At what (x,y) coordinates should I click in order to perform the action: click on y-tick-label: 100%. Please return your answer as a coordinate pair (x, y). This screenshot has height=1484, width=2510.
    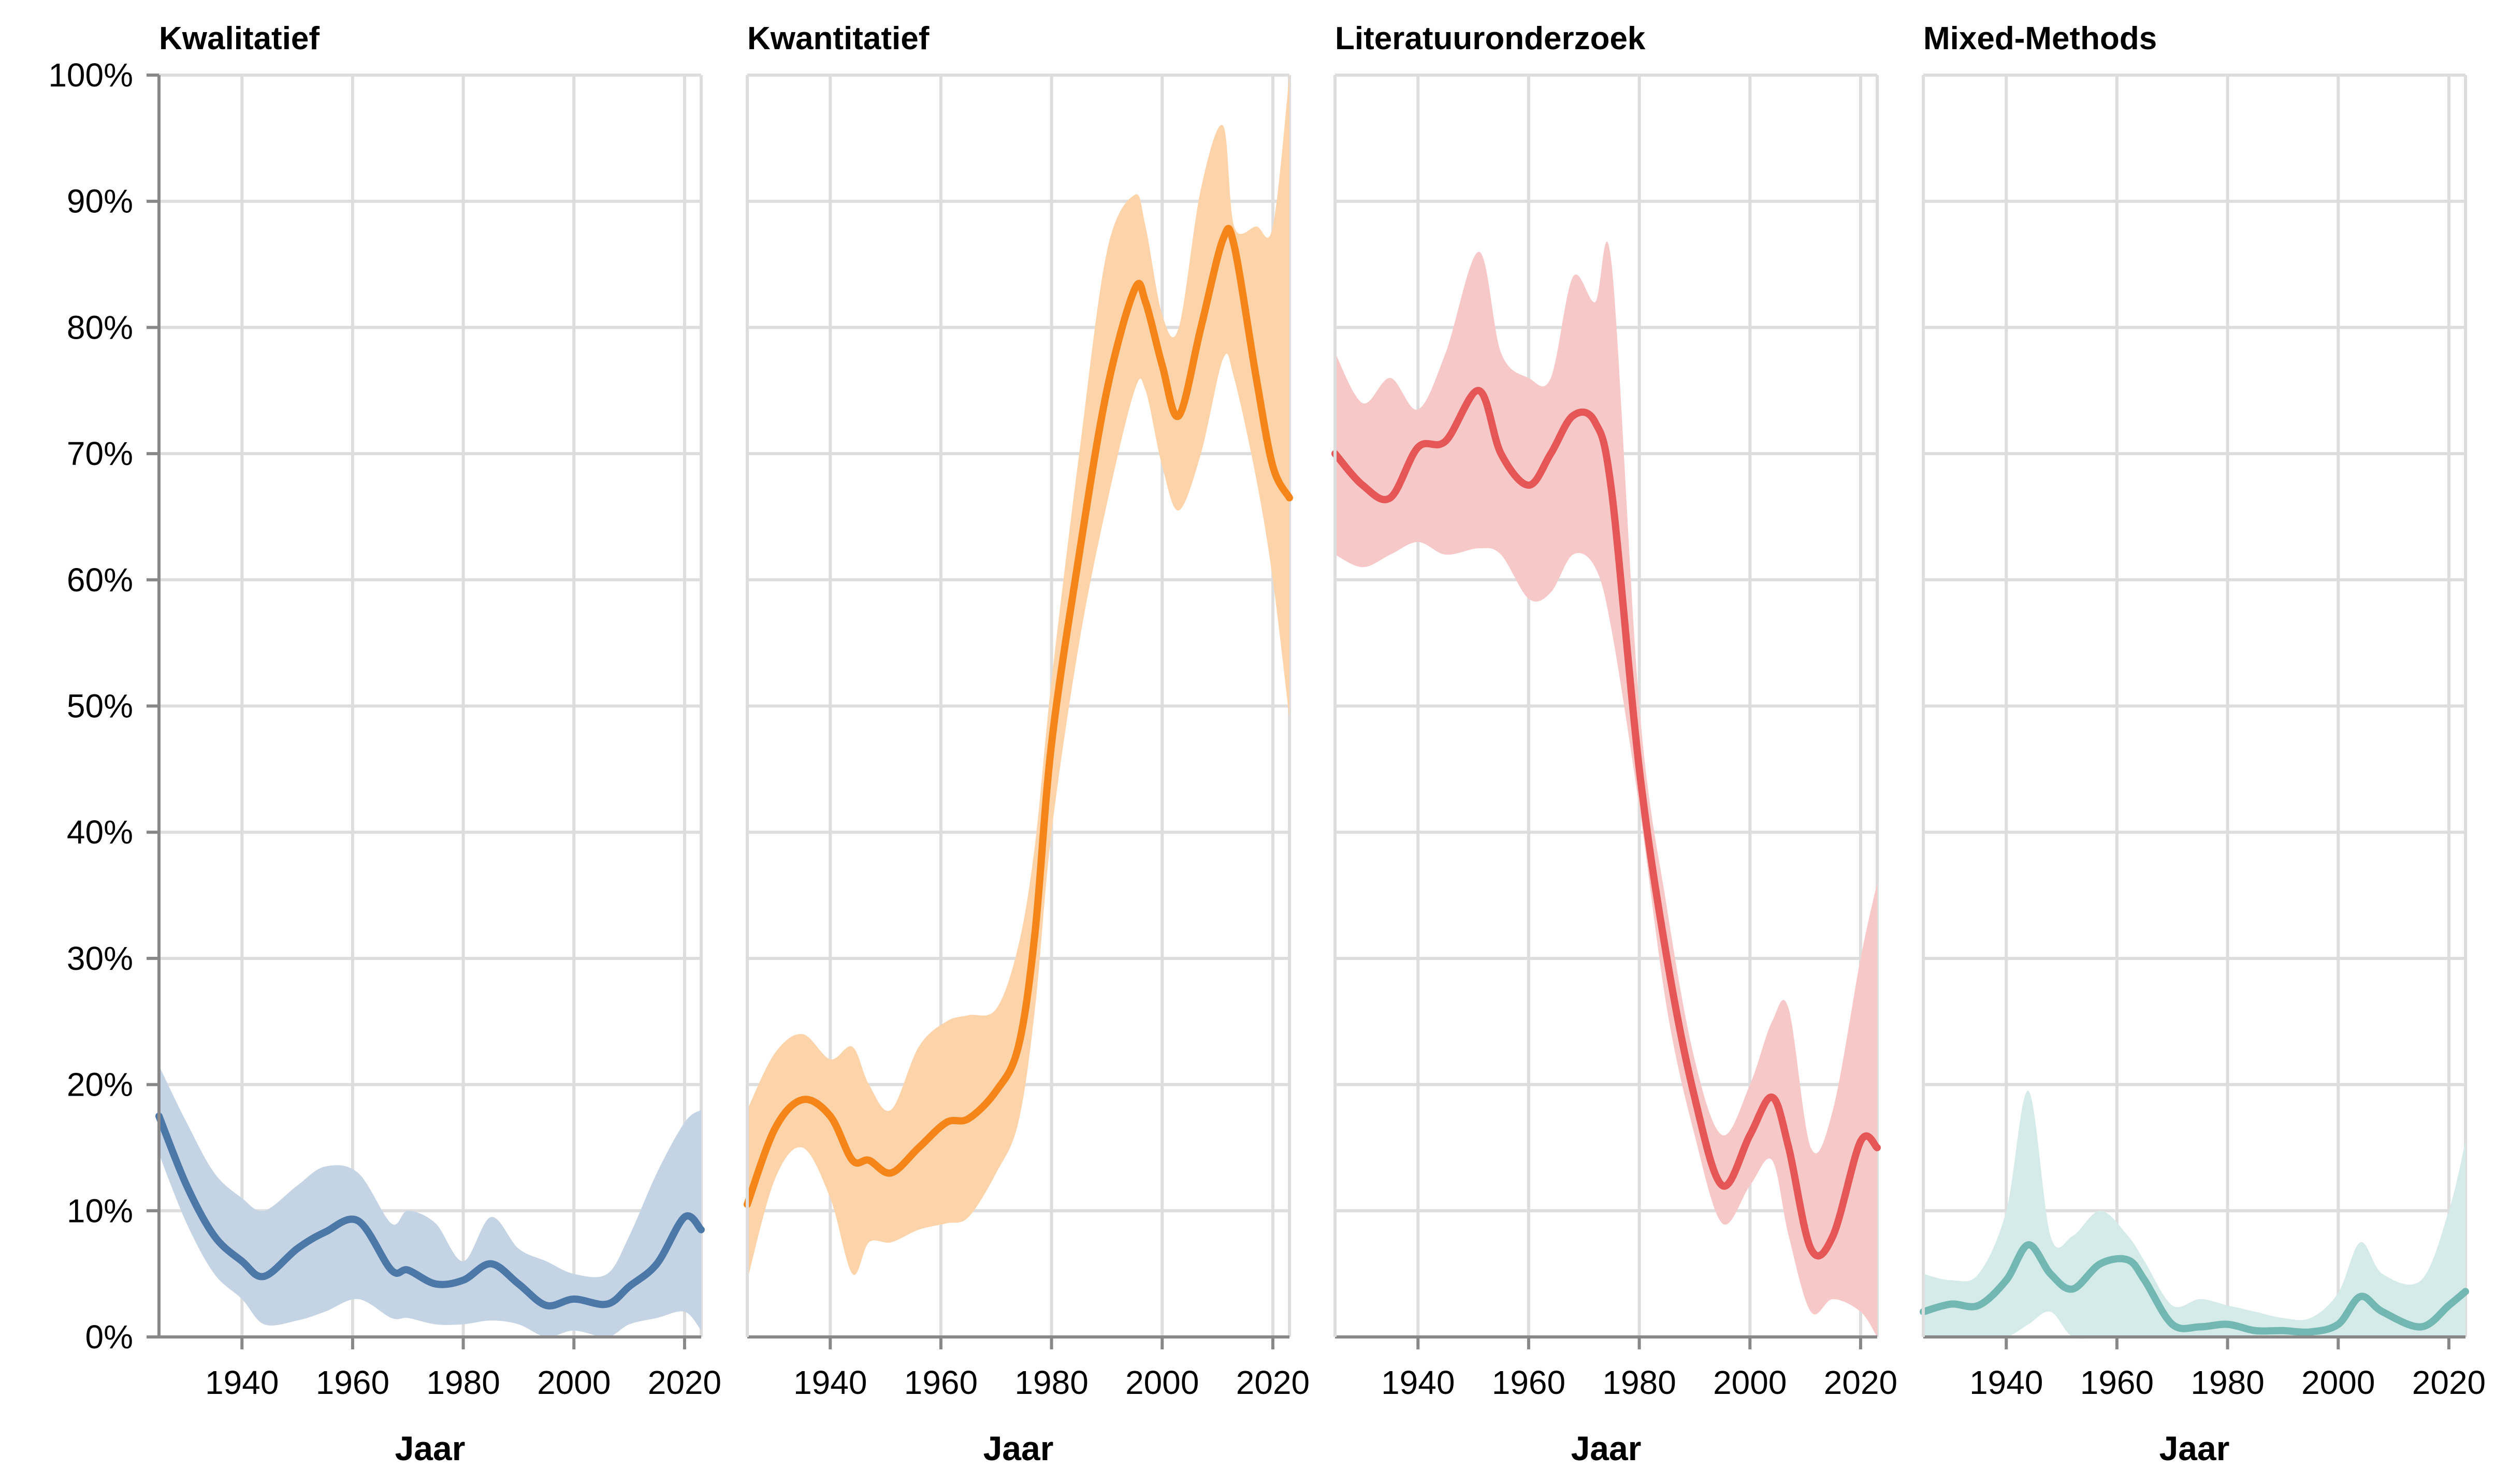
    Looking at the image, I should click on (90, 75).